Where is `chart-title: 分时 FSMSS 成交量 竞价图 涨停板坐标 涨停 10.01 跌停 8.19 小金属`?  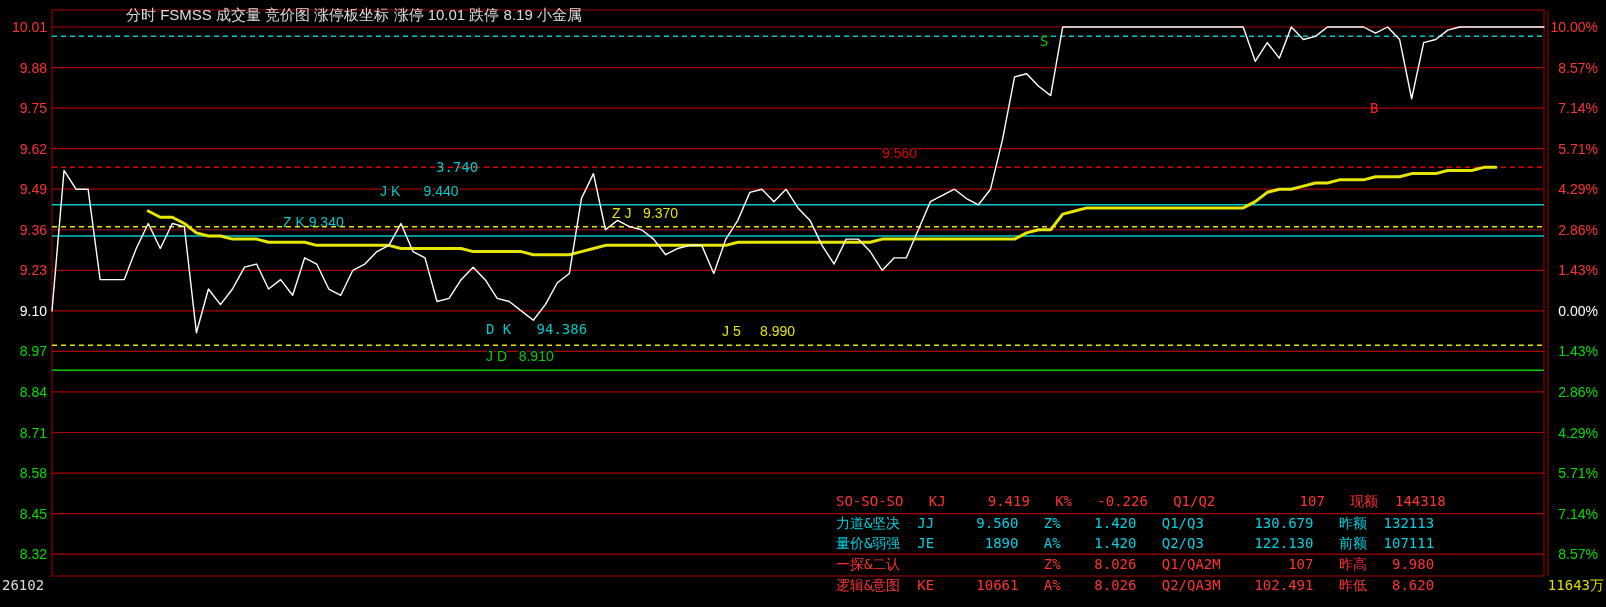
chart-title: 分时 FSMSS 成交量 竞价图 涨停板坐标 涨停 10.01 跌停 8.19 小金属 is located at coordinates (354, 14).